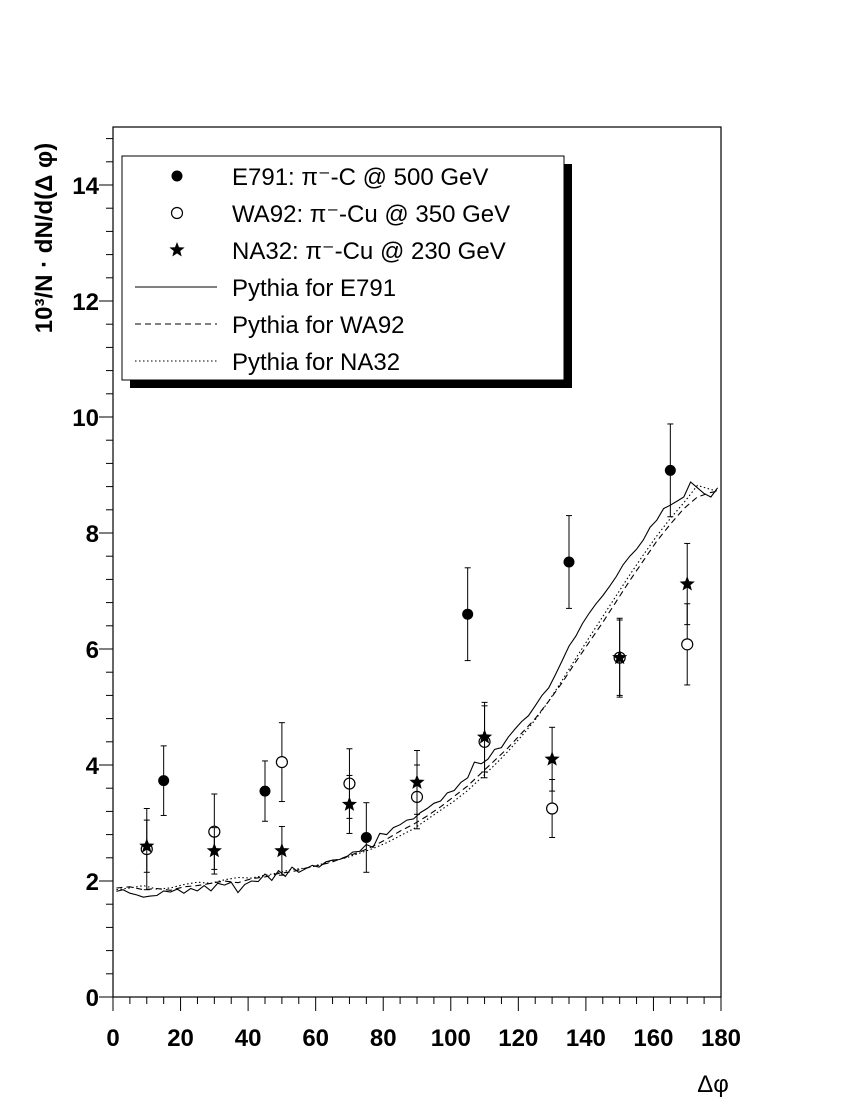 This screenshot has width=850, height=1100. Describe the element at coordinates (713, 1084) in the screenshot. I see `x-axis-title: Δφ` at that location.